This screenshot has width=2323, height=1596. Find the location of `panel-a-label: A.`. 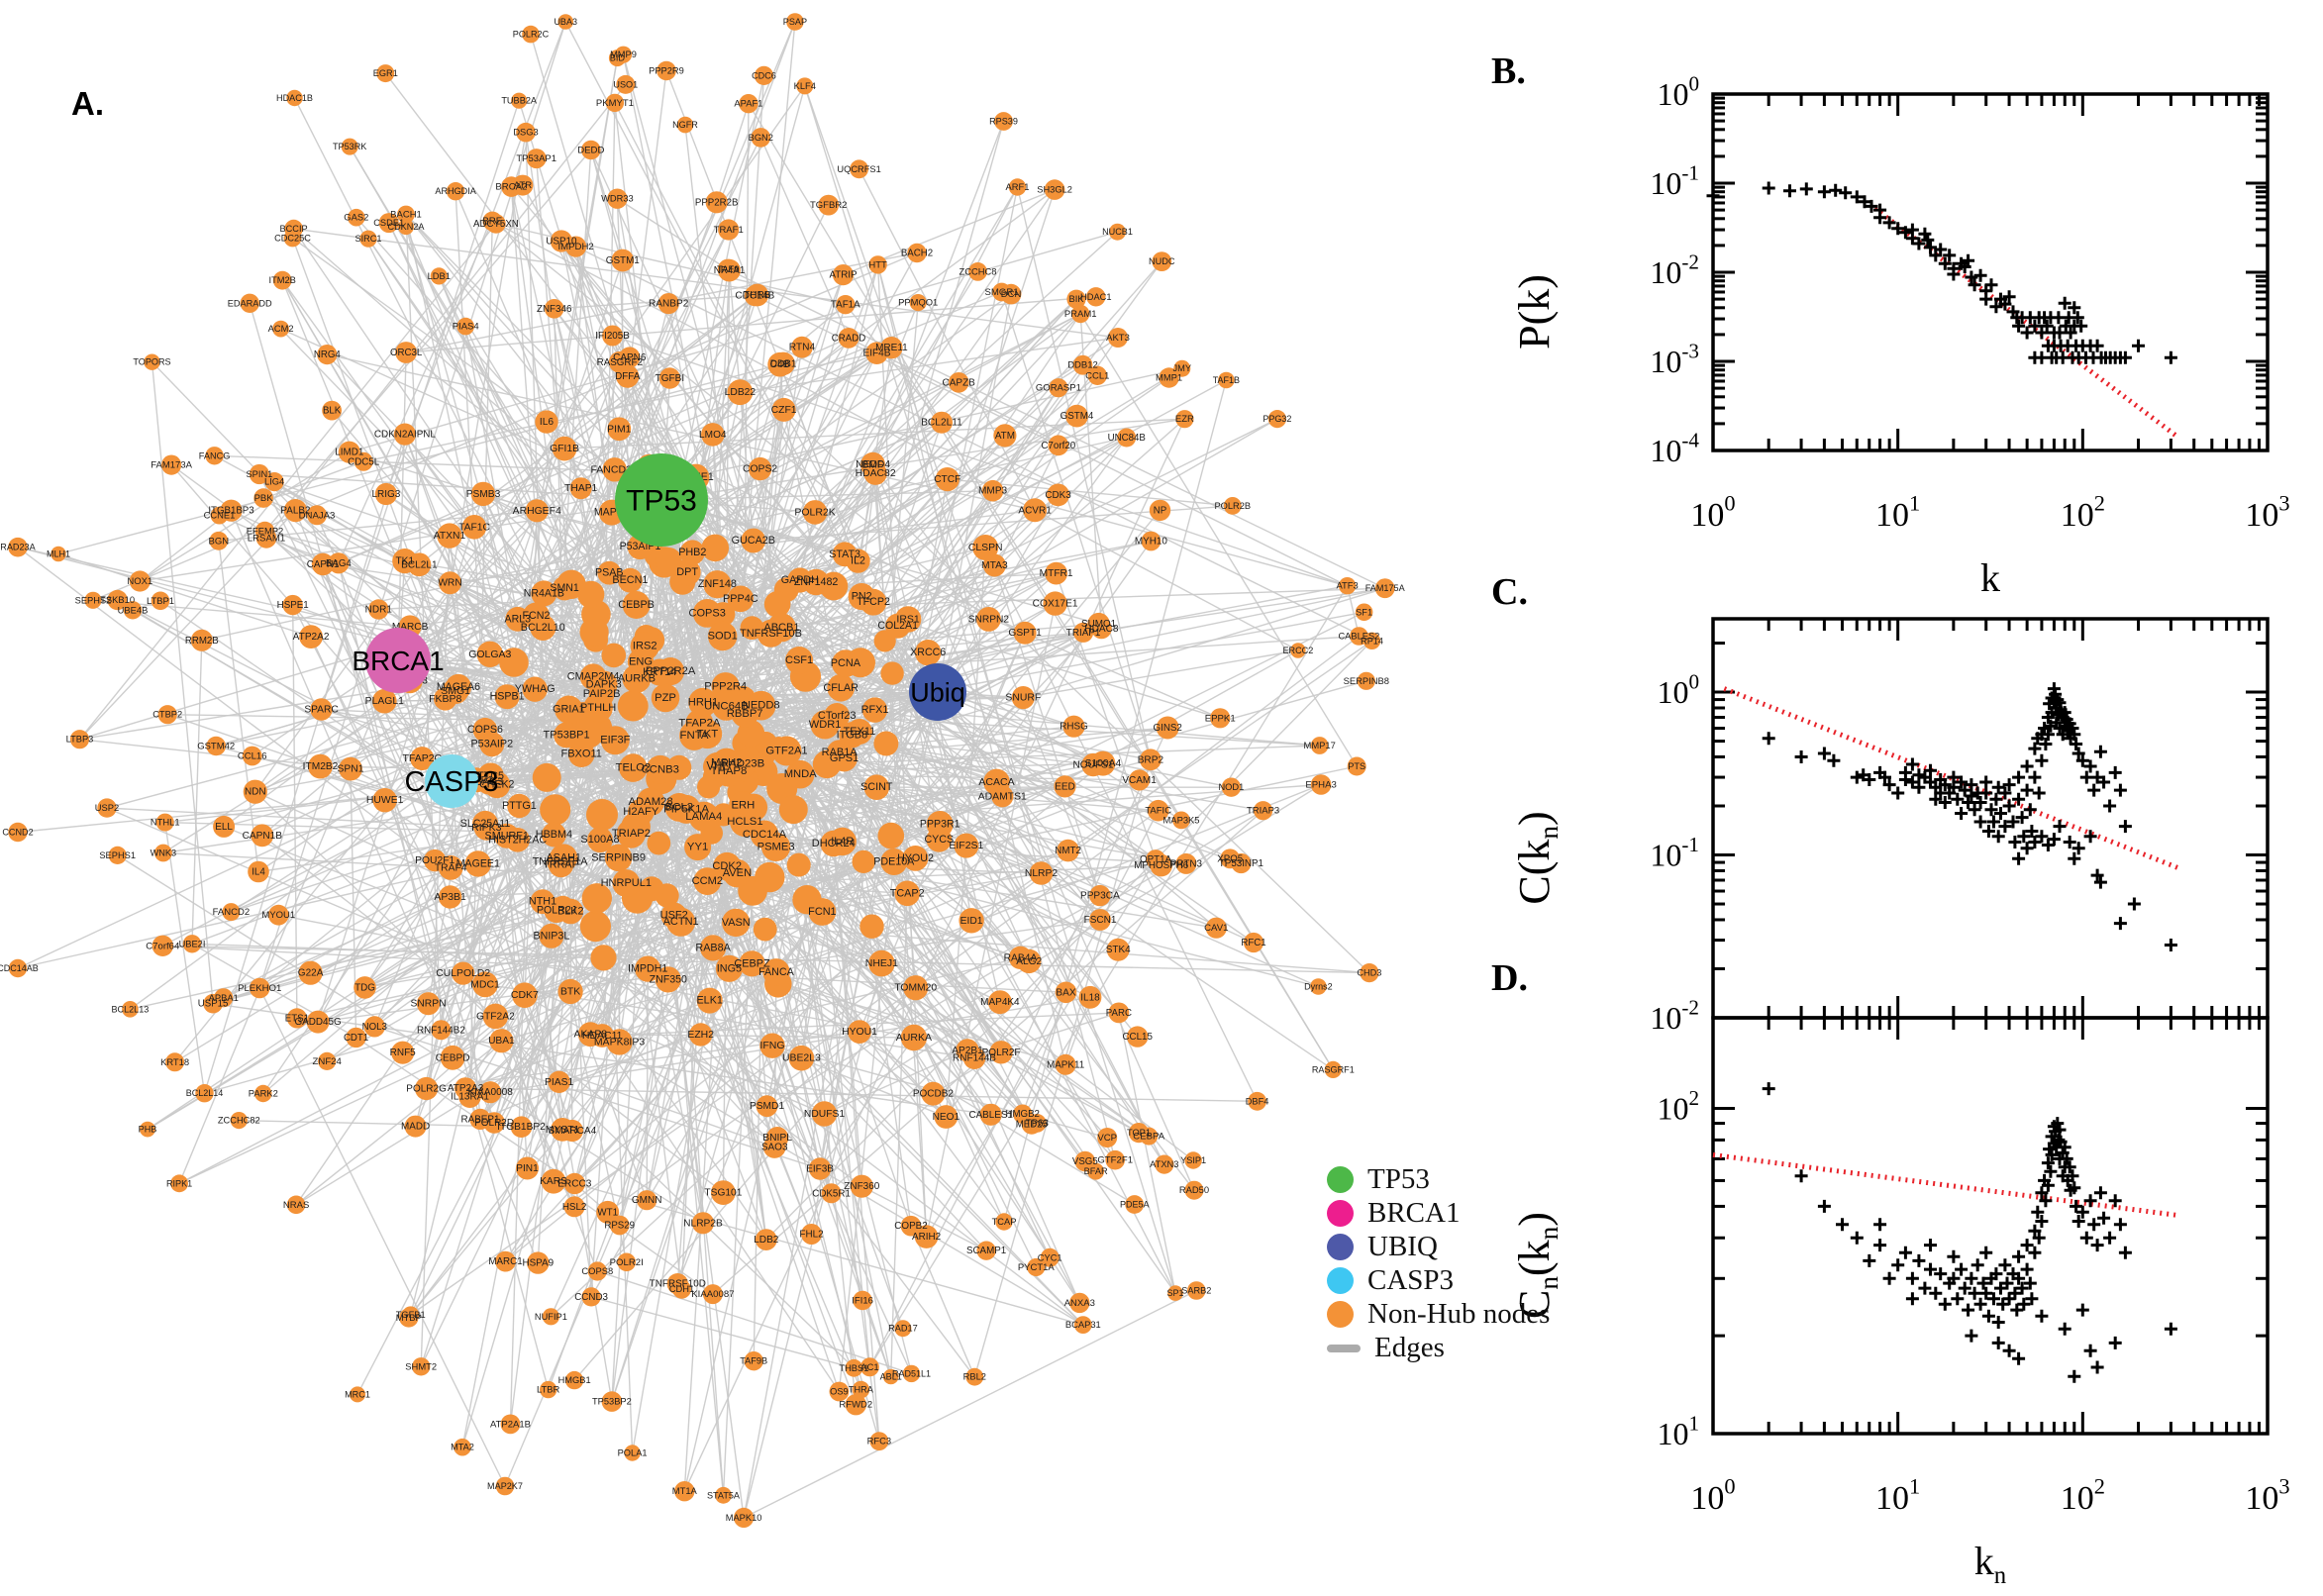

panel-a-label: A. is located at coordinates (87, 103).